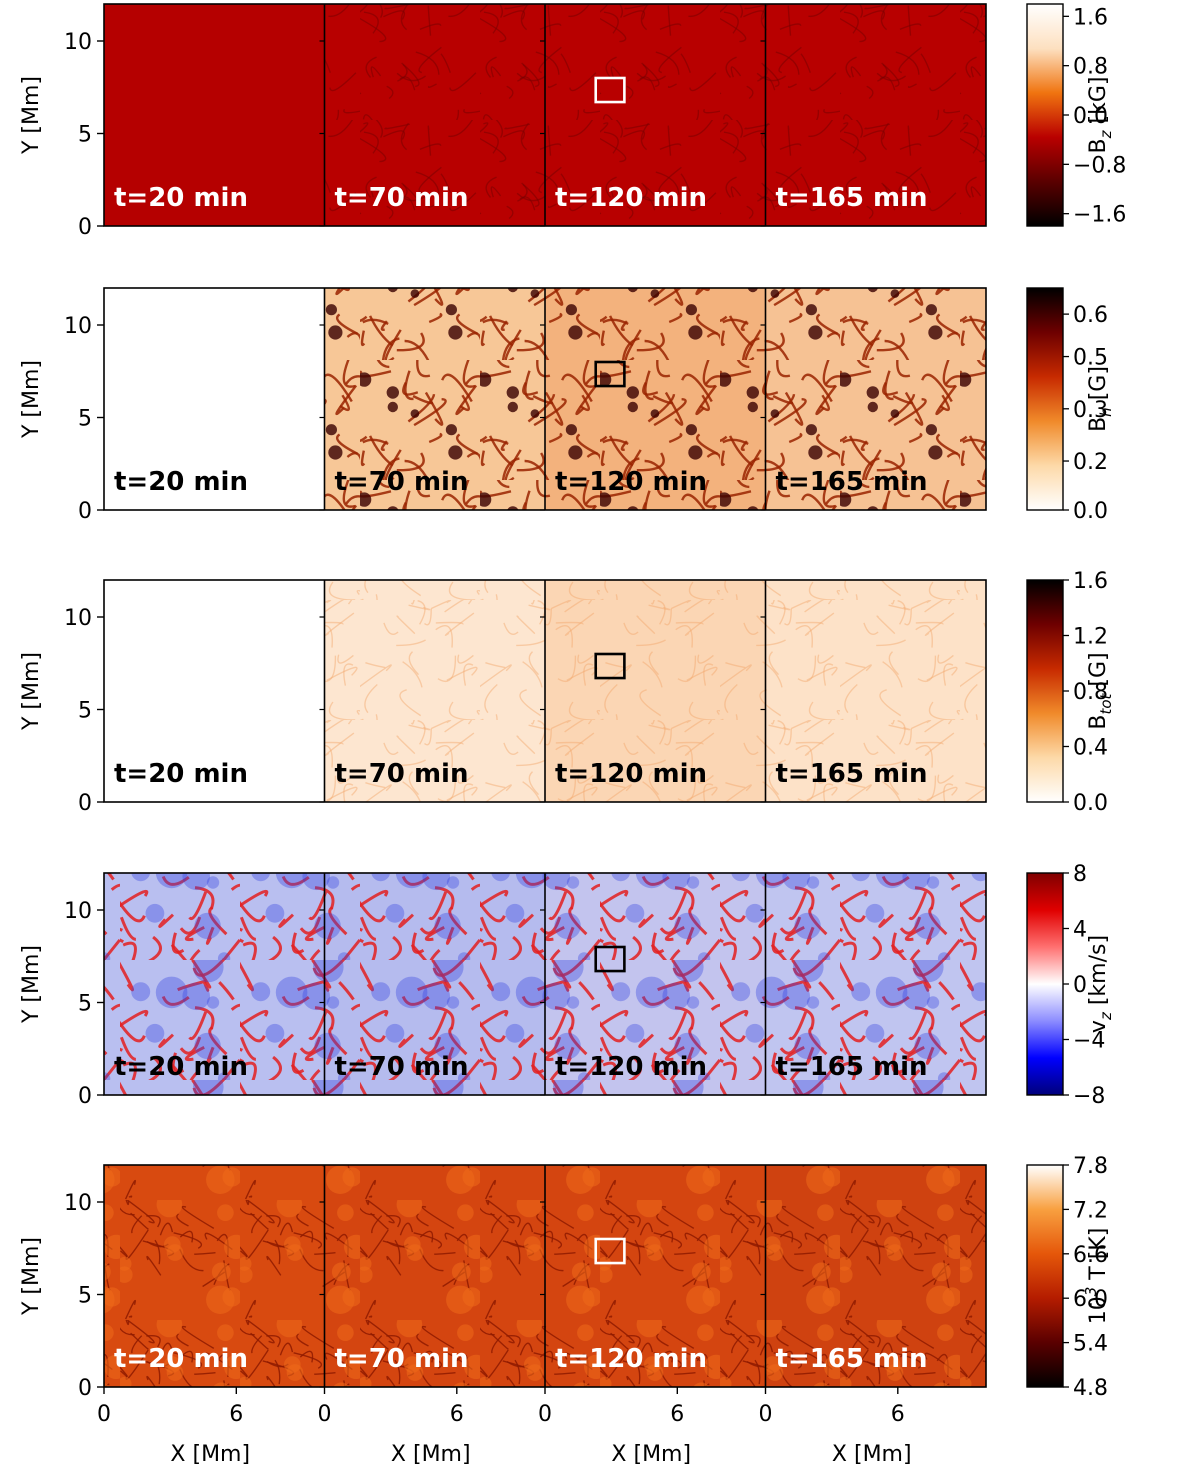 This screenshot has width=1200, height=1477. I want to click on colorbar-tick-label: −1.6, so click(1099, 215).